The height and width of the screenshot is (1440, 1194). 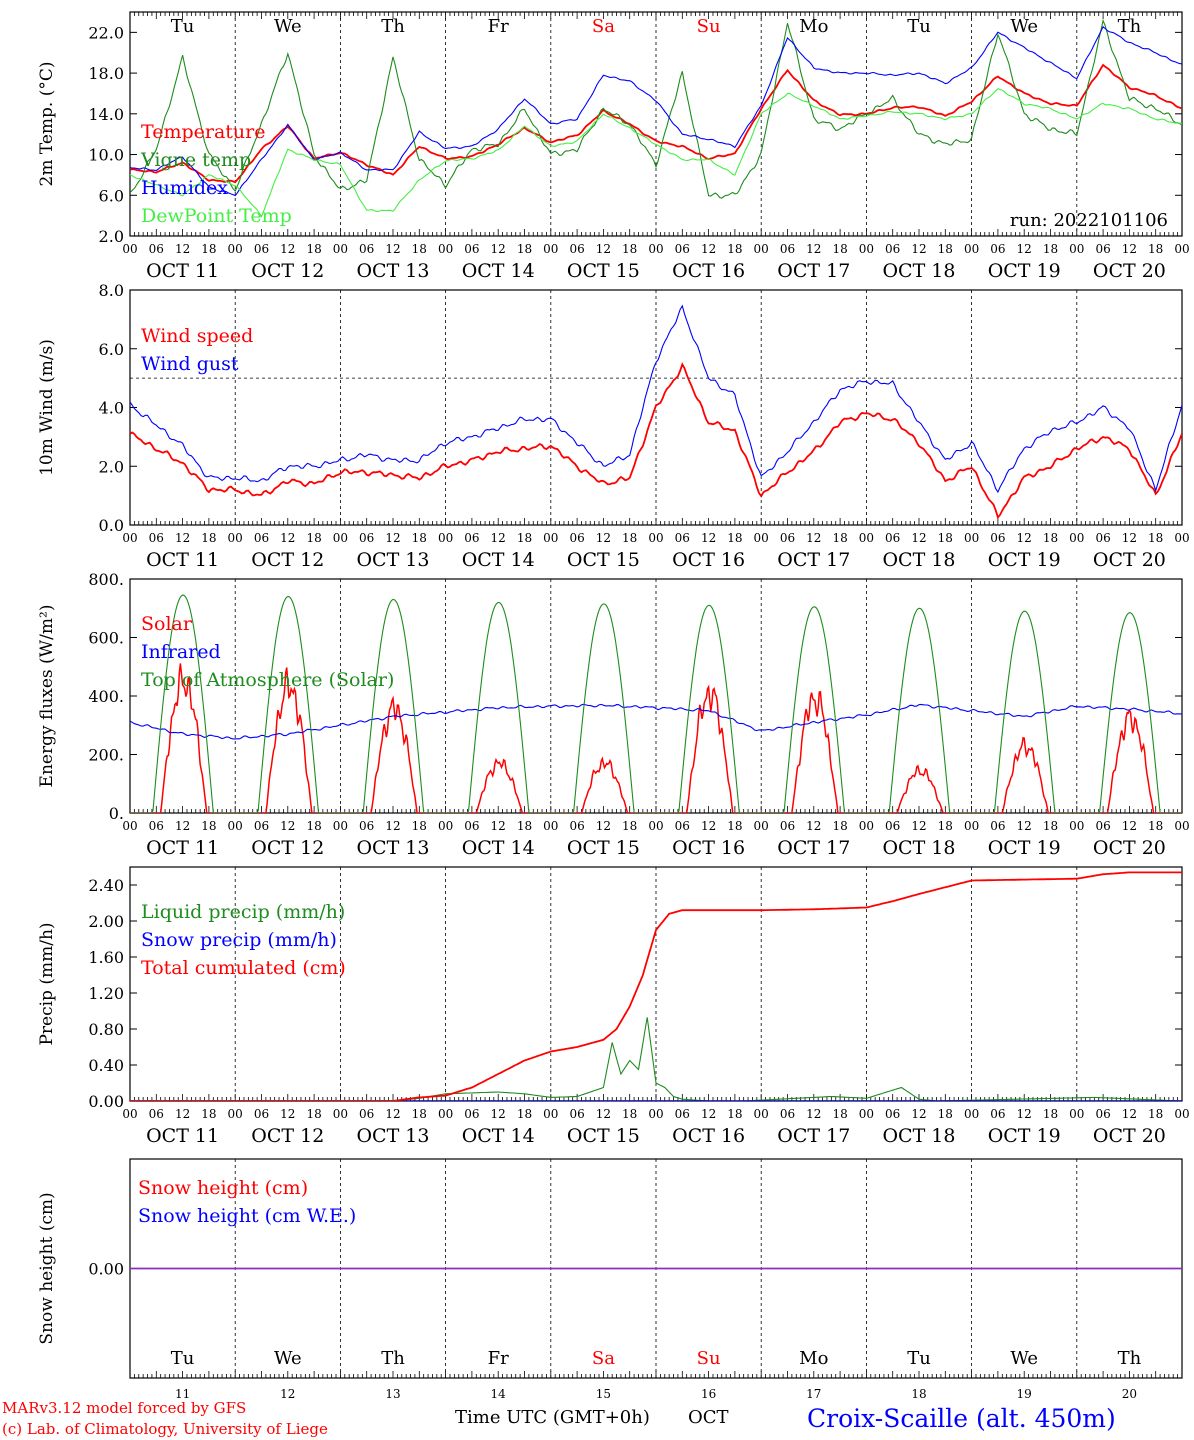 What do you see at coordinates (813, 1394) in the screenshot?
I see `day-number: 17` at bounding box center [813, 1394].